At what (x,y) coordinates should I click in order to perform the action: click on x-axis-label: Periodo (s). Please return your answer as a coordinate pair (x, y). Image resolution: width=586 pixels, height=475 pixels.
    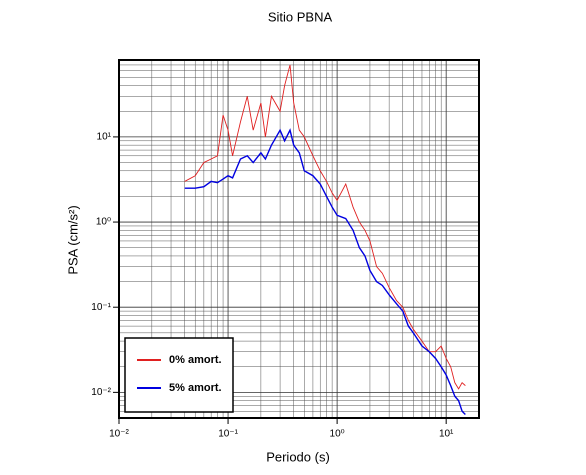
    Looking at the image, I should click on (298, 456).